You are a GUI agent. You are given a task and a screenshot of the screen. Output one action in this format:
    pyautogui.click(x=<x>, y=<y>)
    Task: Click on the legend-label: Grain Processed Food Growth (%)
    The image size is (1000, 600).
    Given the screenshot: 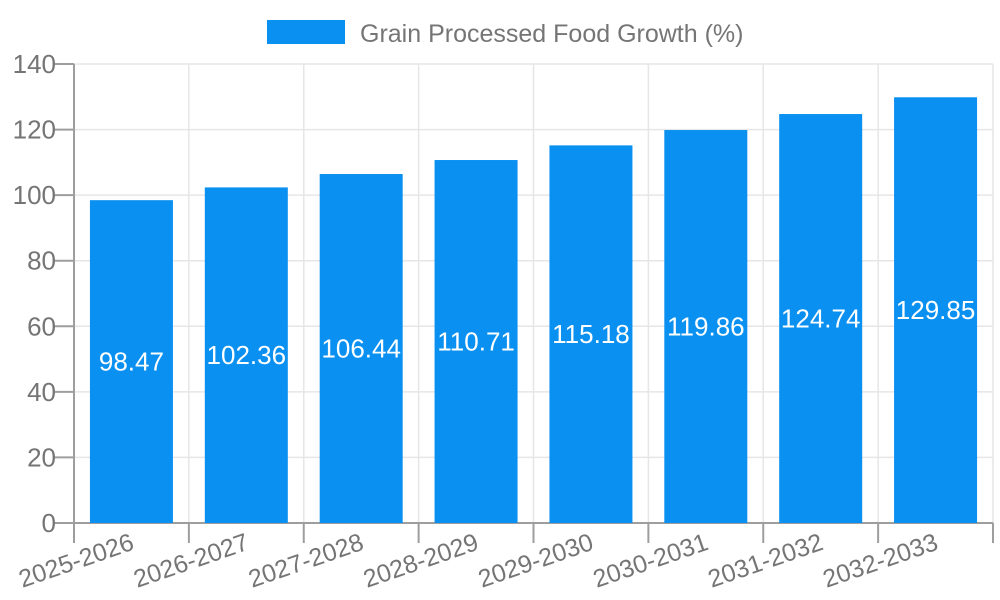 What is the action you would take?
    pyautogui.click(x=551, y=34)
    